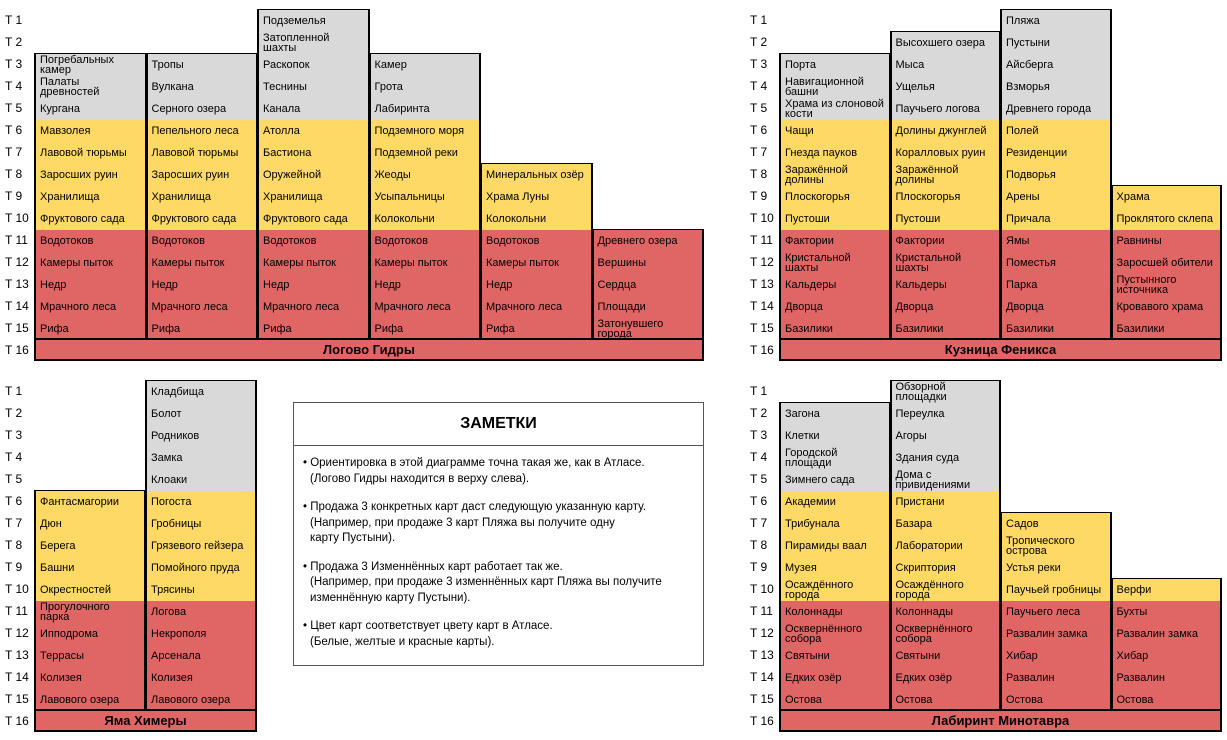 The width and height of the screenshot is (1227, 740). I want to click on map-cell: Развалин, so click(1056, 678).